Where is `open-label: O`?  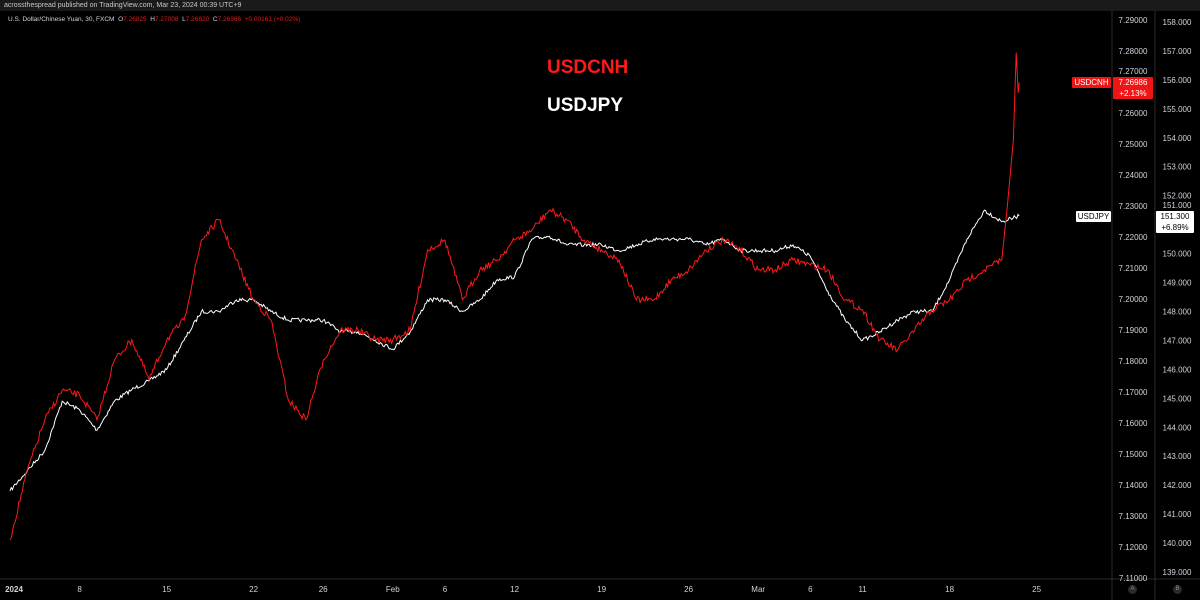 open-label: O is located at coordinates (121, 19).